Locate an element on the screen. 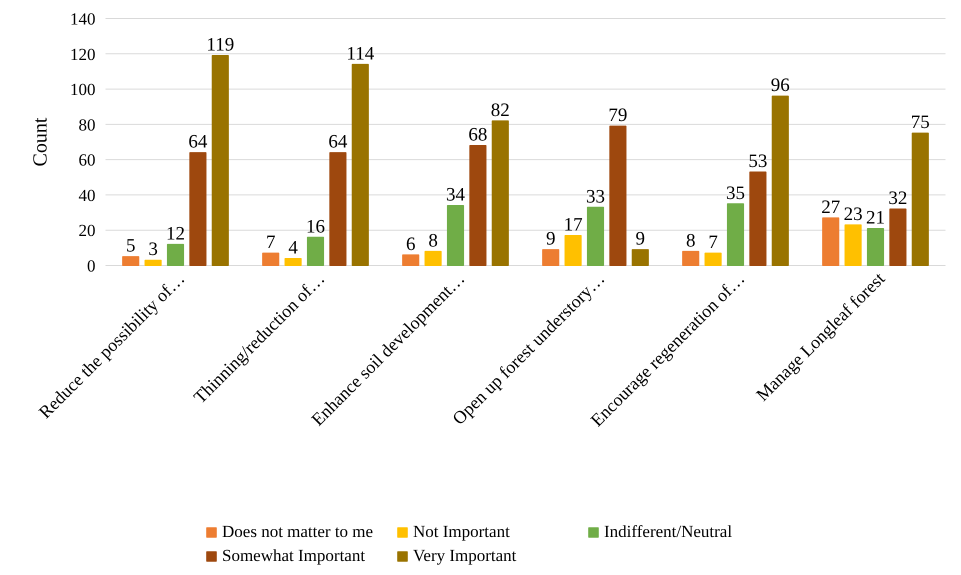 This screenshot has height=575, width=961. data-label: 79 is located at coordinates (618, 115).